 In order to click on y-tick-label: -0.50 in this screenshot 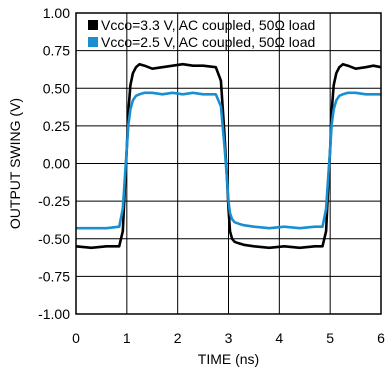, I will do `click(54, 239)`.